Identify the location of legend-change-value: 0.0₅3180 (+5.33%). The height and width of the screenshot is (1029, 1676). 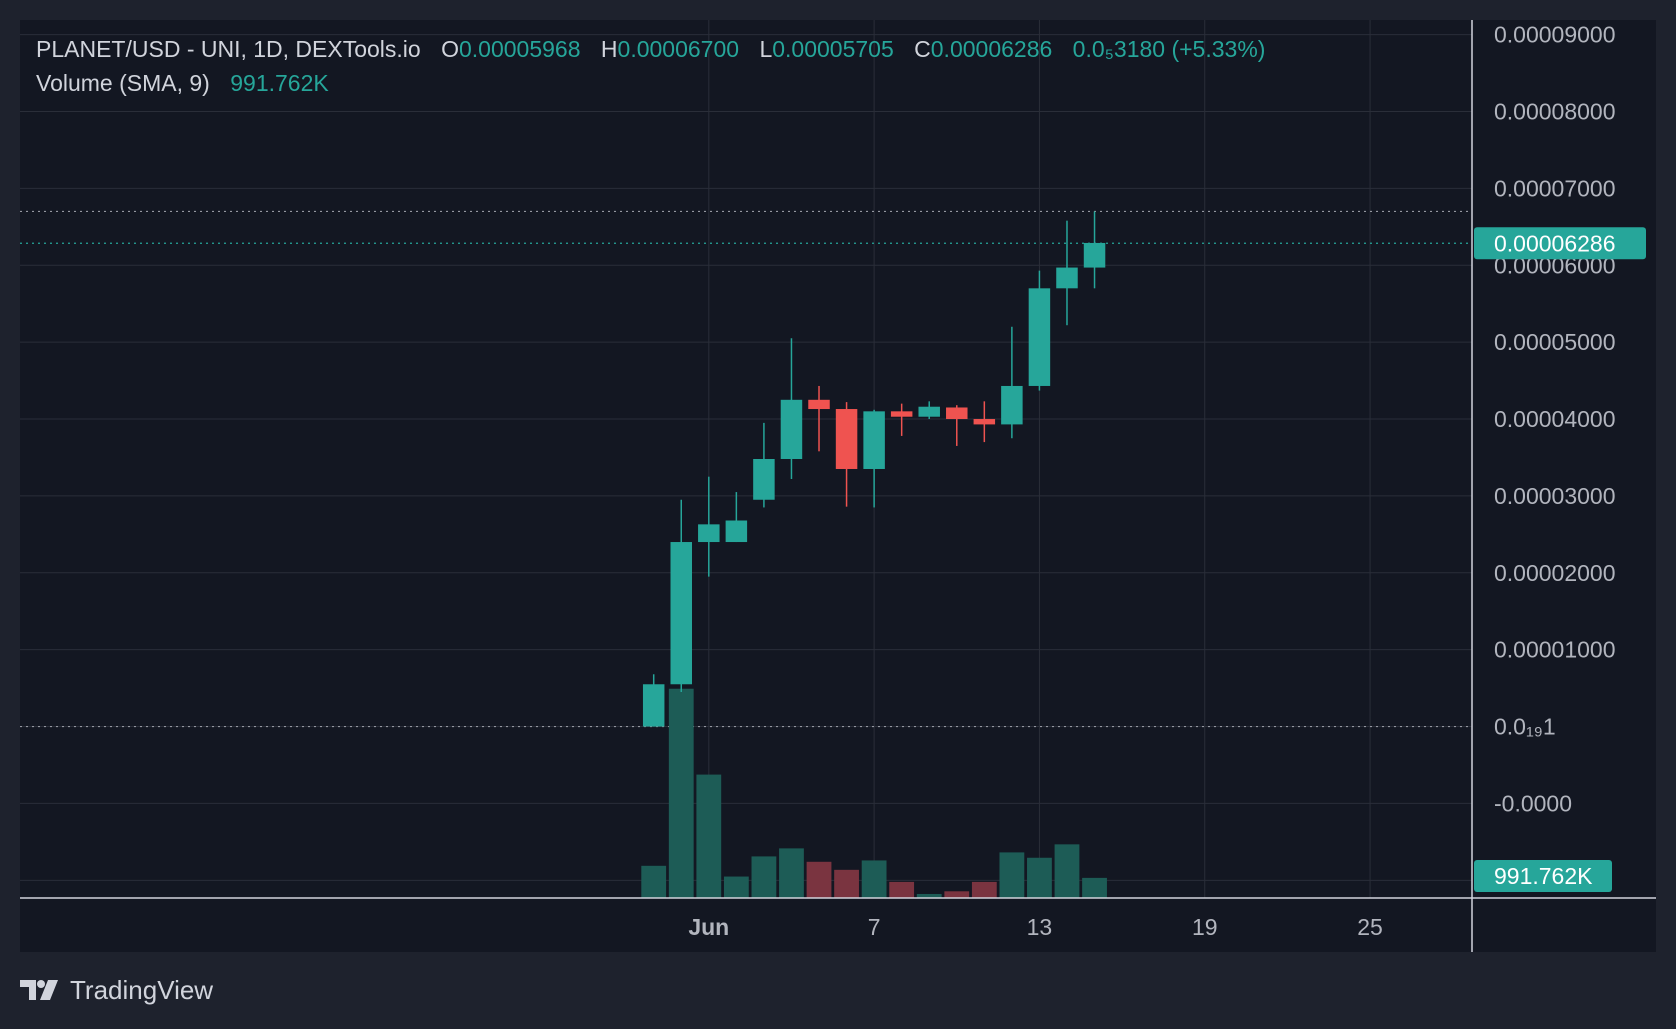
(1169, 49).